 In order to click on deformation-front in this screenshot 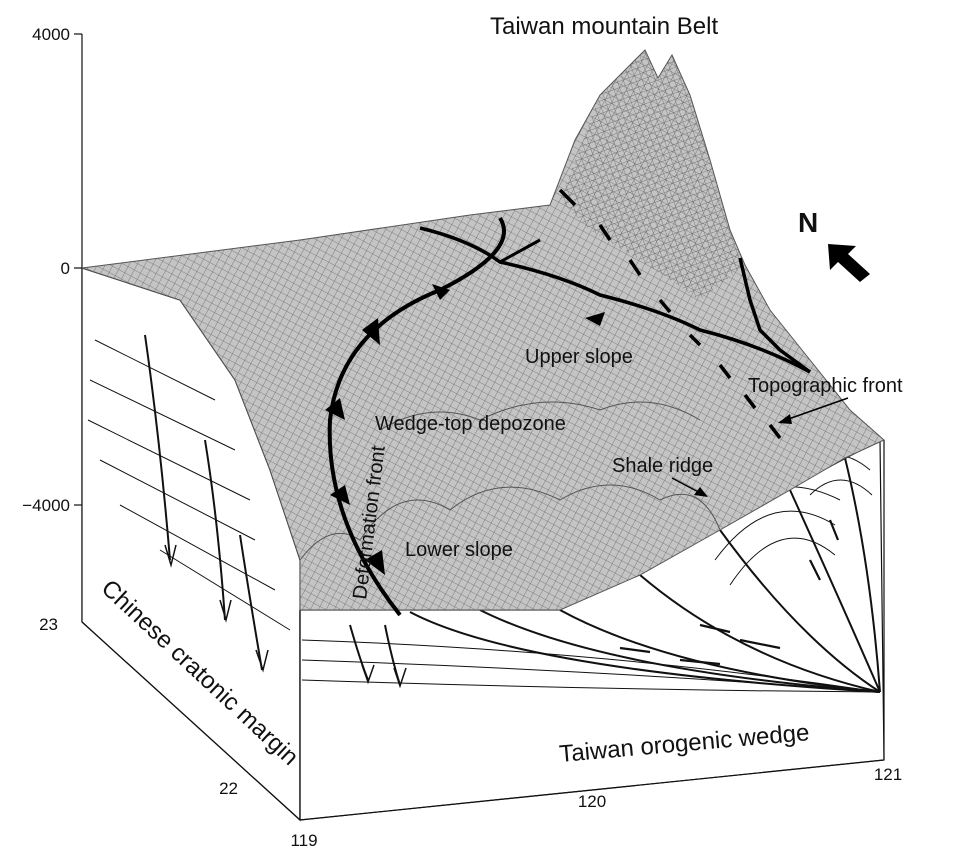, I will do `click(415, 416)`.